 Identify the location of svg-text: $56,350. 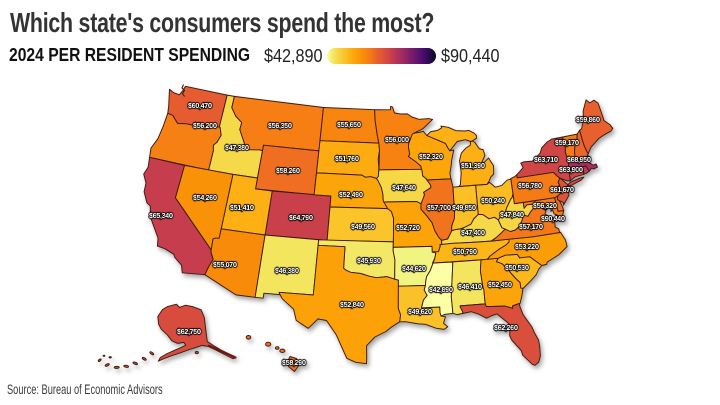
(280, 125).